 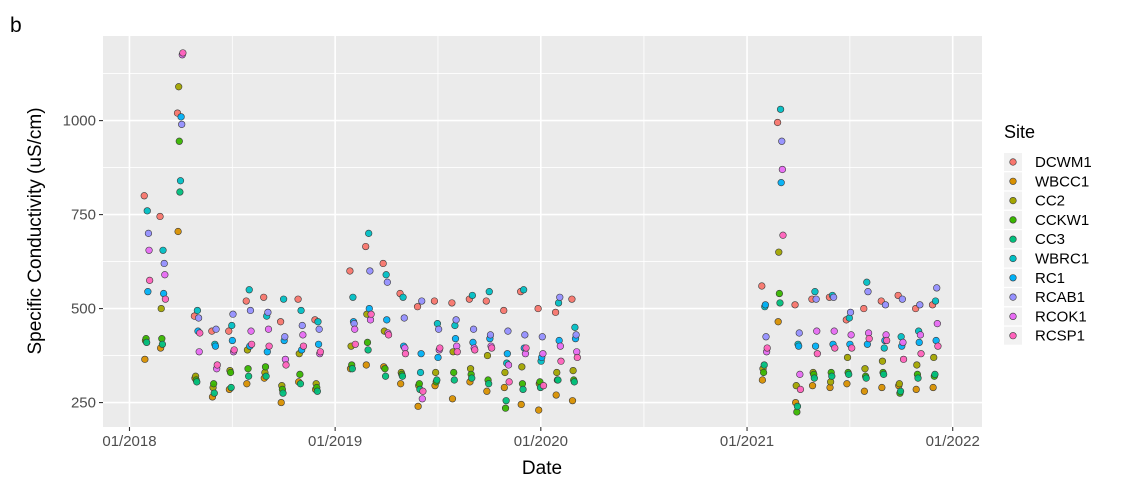 I want to click on y-tick-label: 500, so click(x=83, y=309).